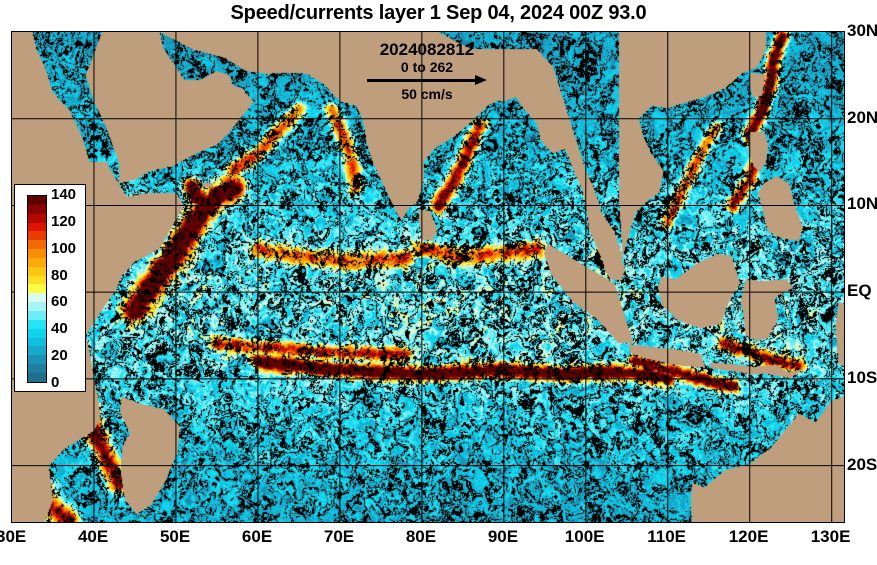 The height and width of the screenshot is (565, 877). I want to click on colorbar-tick-40: 40, so click(59, 329).